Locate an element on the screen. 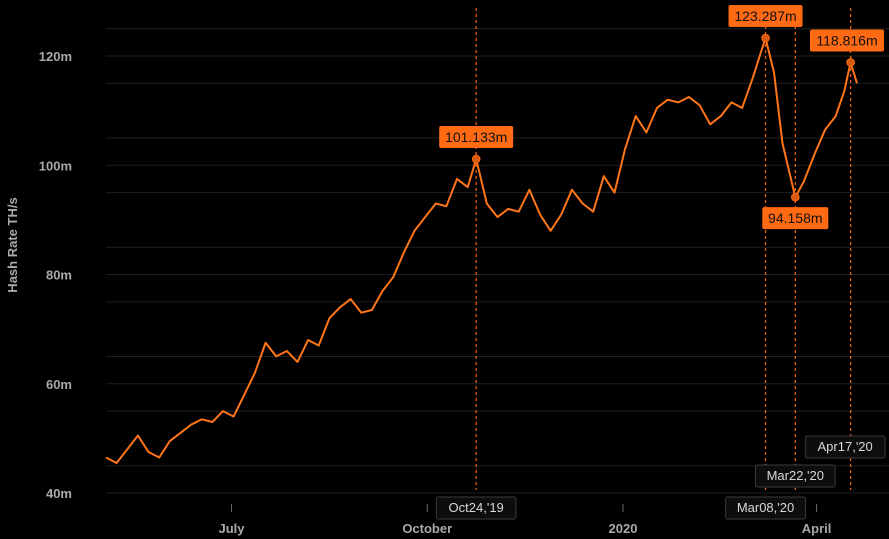 This screenshot has height=539, width=889. y-tick-label: 40m is located at coordinates (59, 493).